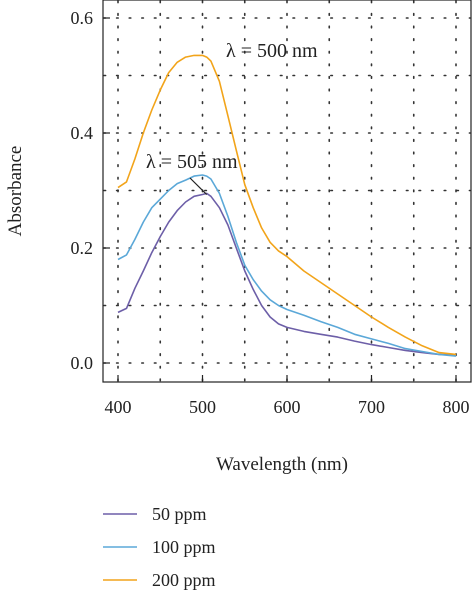 Image resolution: width=474 pixels, height=594 pixels. What do you see at coordinates (272, 51) in the screenshot?
I see `annotation-label: λ = 500 nm` at bounding box center [272, 51].